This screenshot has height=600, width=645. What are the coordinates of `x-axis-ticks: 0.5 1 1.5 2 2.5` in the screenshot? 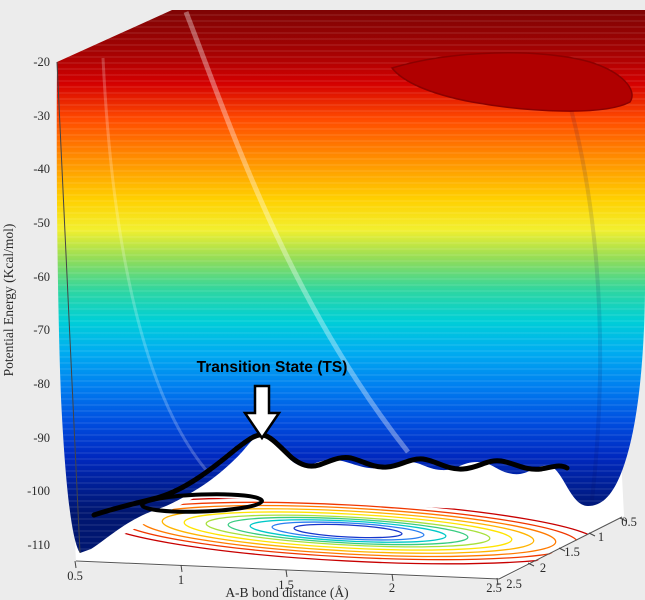 It's located at (284, 582).